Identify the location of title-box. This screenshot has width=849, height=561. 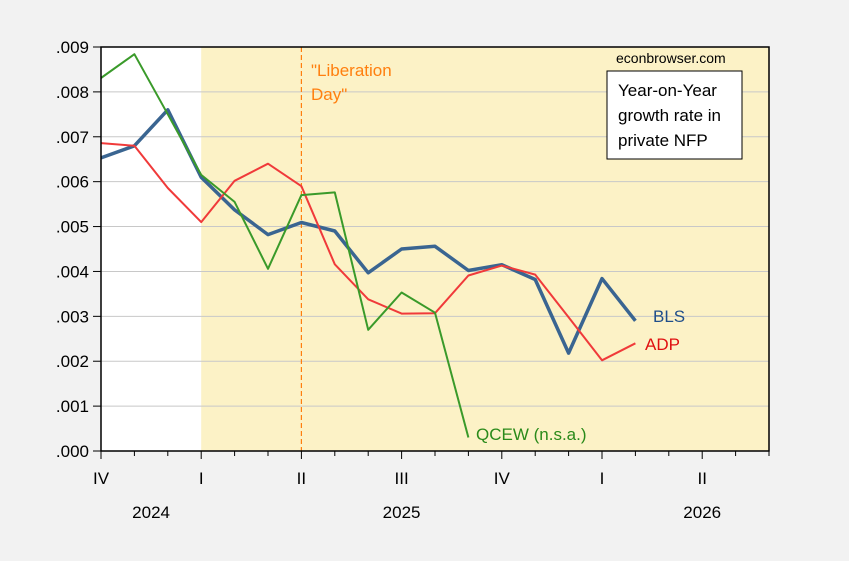
(674, 115).